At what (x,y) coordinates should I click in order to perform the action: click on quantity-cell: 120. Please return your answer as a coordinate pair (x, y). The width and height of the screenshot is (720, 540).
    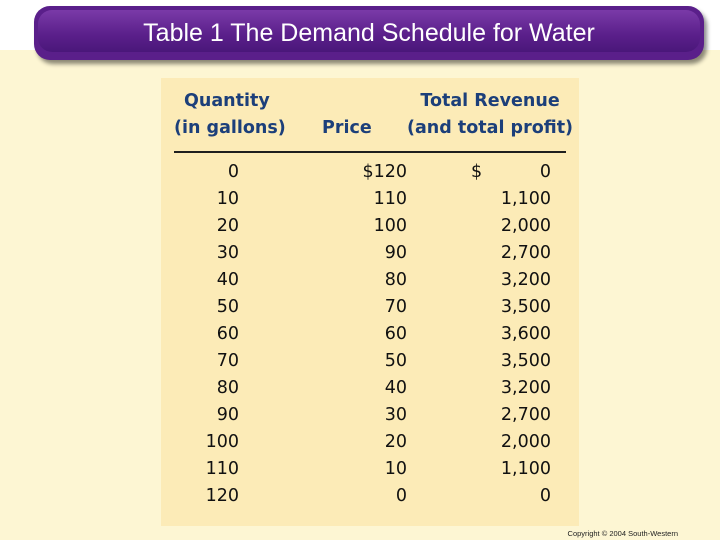
    Looking at the image, I should click on (222, 496).